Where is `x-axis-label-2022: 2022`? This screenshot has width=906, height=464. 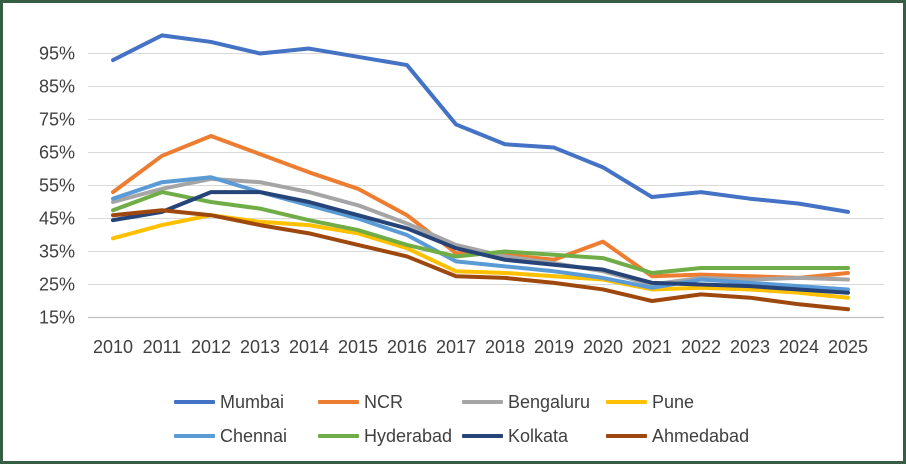
x-axis-label-2022: 2022 is located at coordinates (701, 347).